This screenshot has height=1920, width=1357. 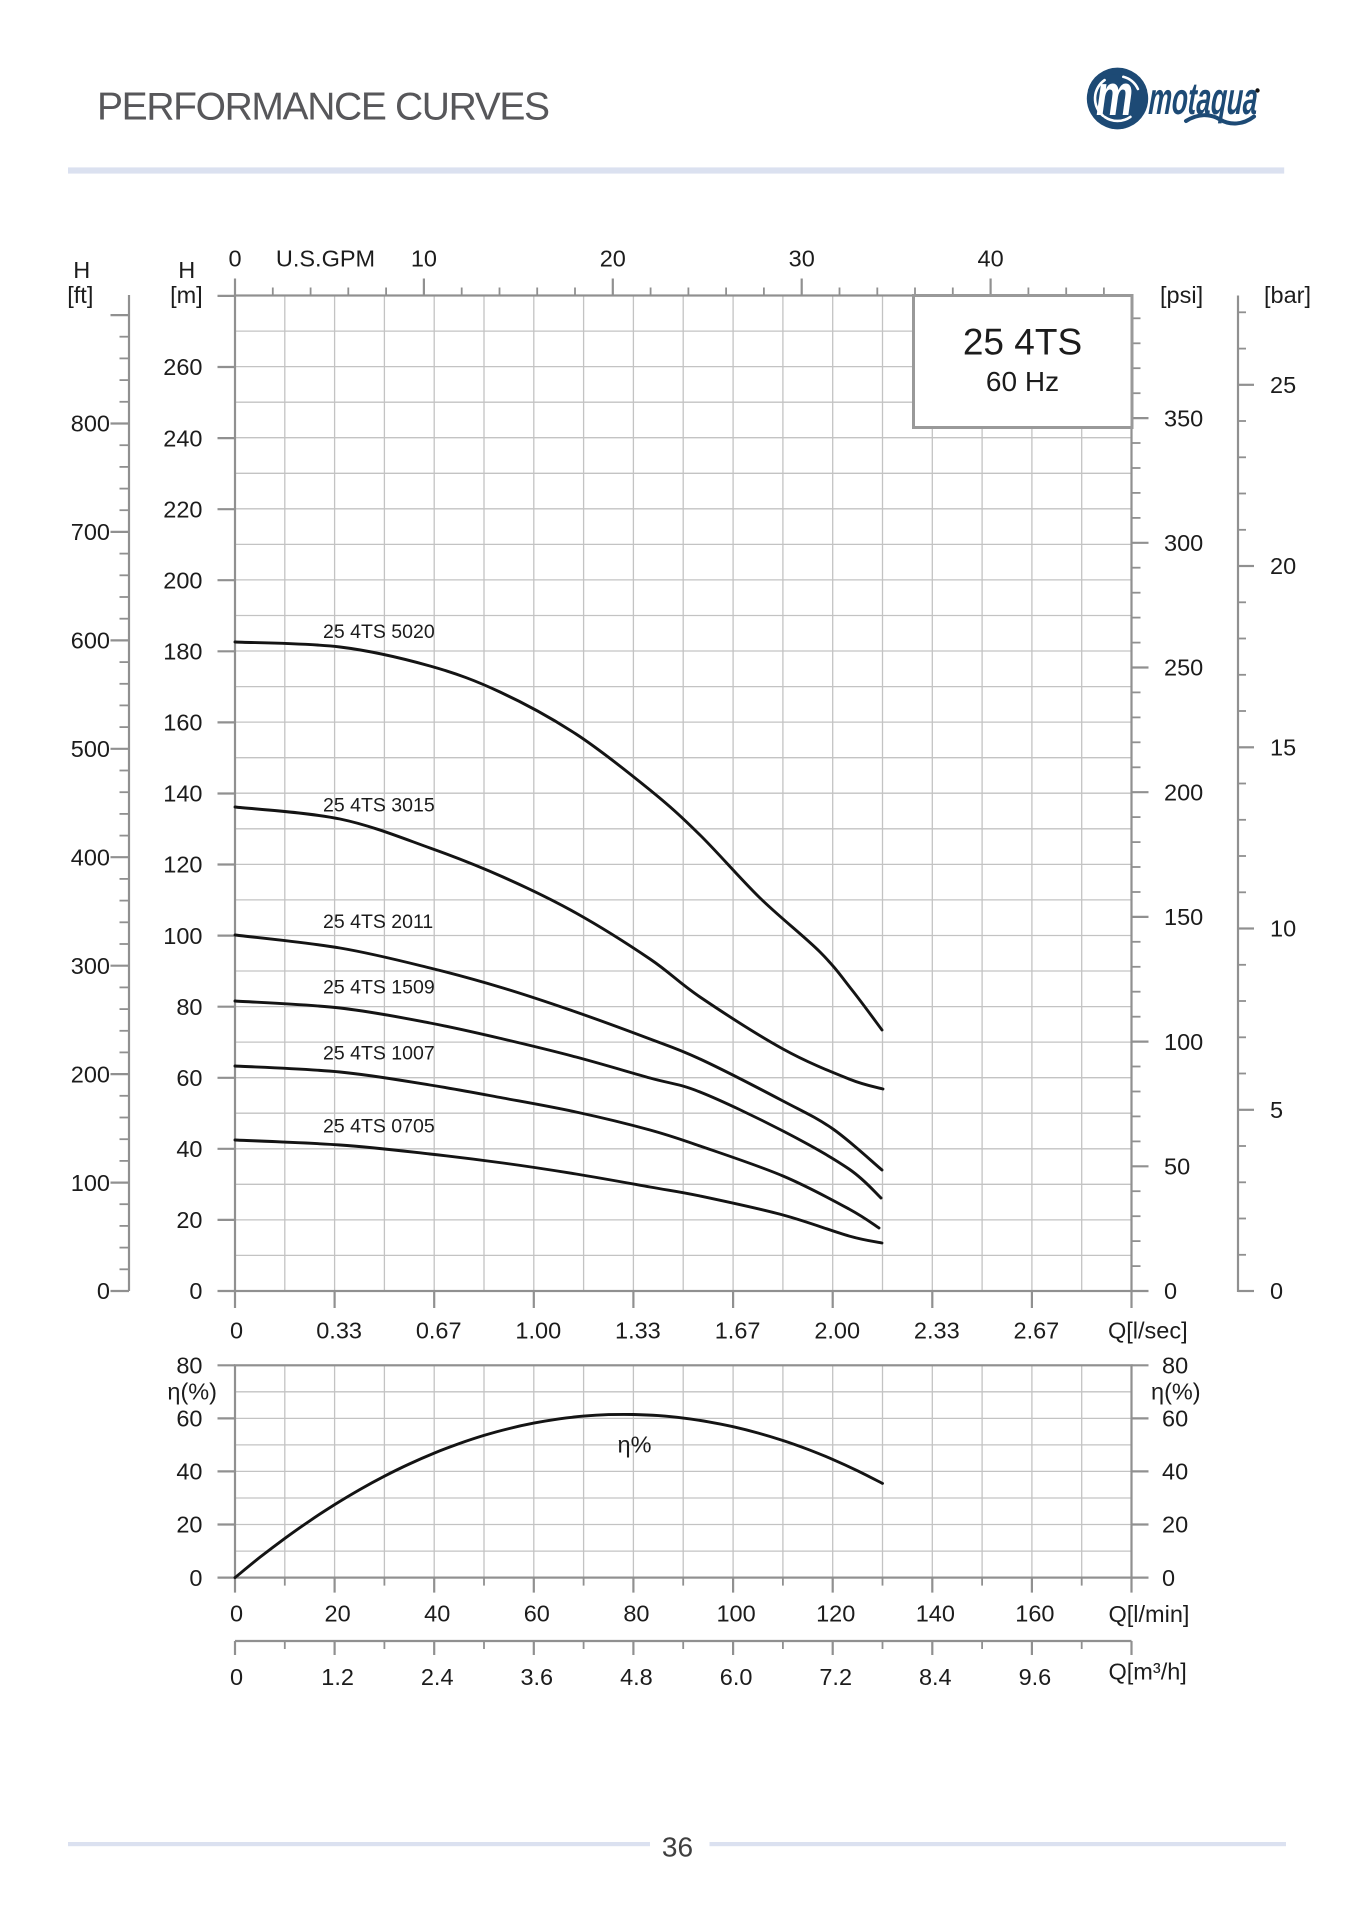 I want to click on svg-text: Q[l/min], so click(x=1149, y=1614).